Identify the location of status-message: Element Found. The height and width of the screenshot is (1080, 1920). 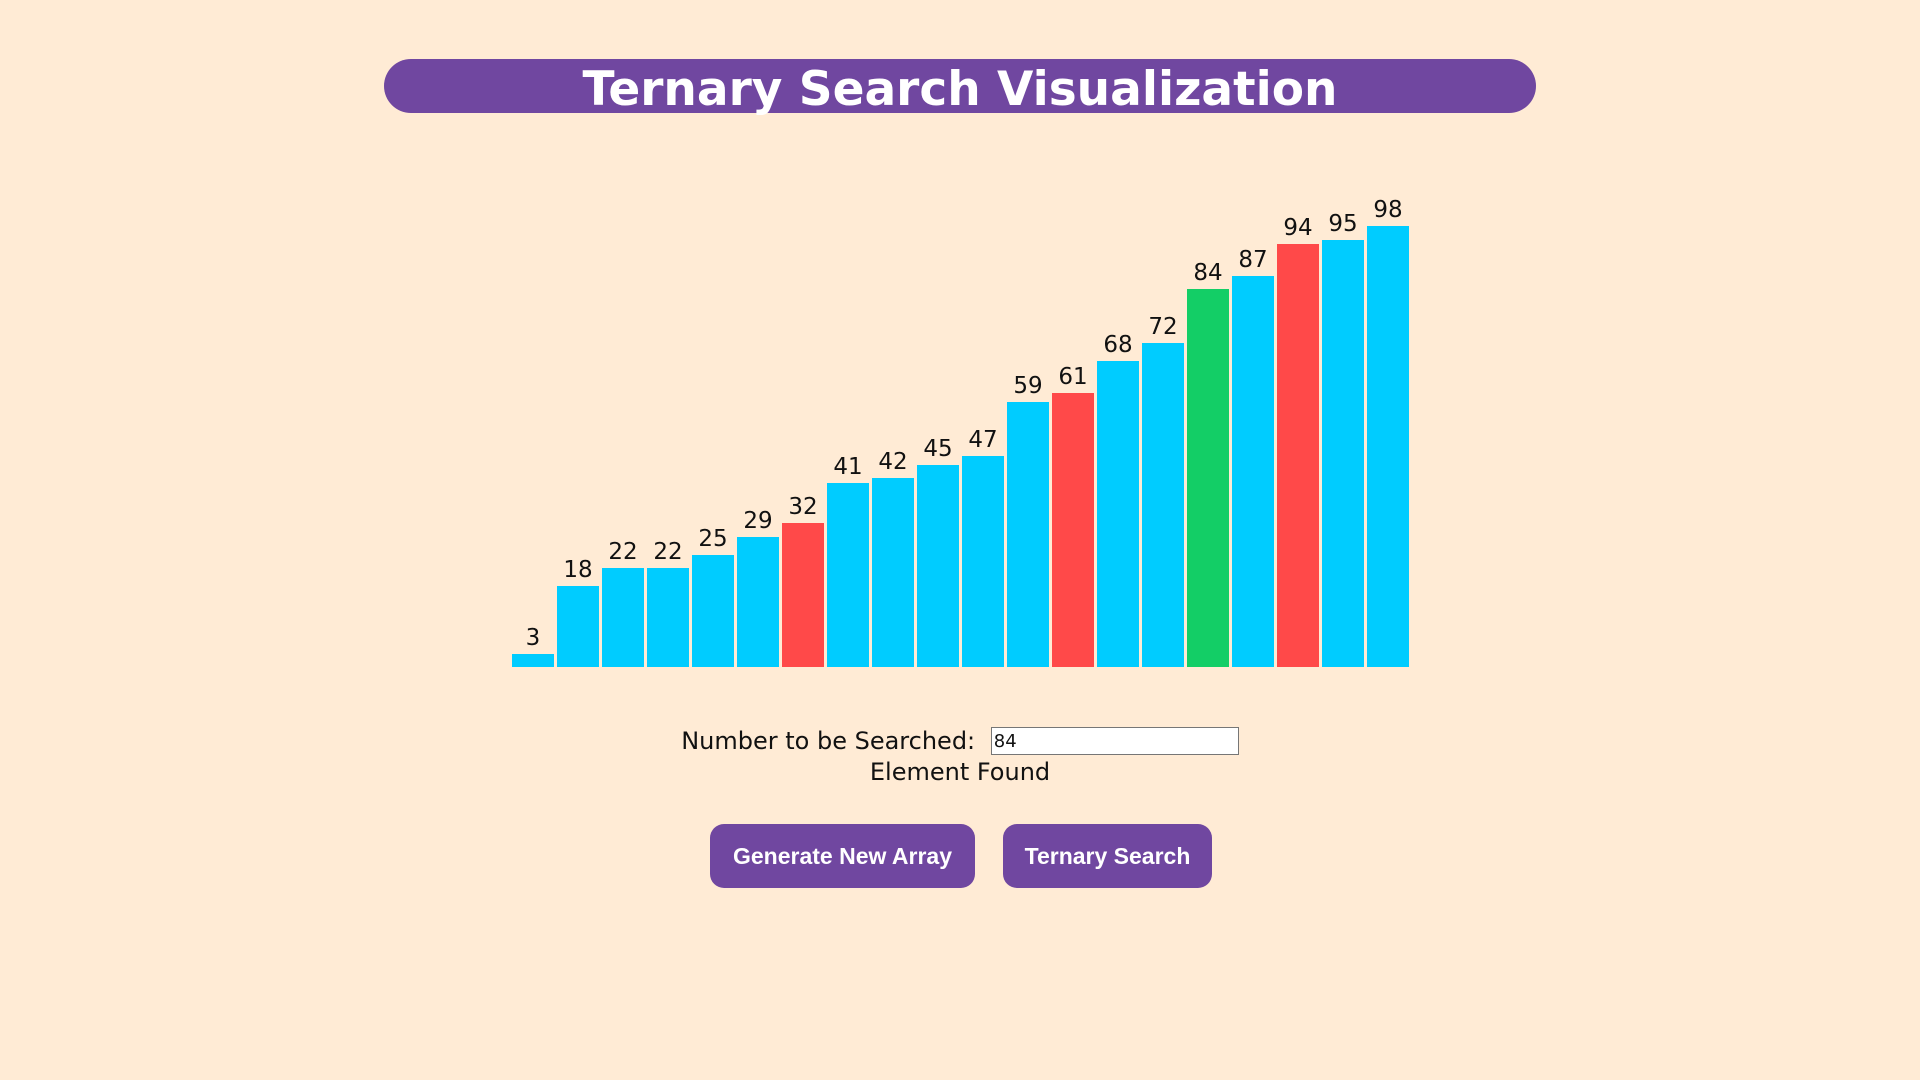
(960, 772).